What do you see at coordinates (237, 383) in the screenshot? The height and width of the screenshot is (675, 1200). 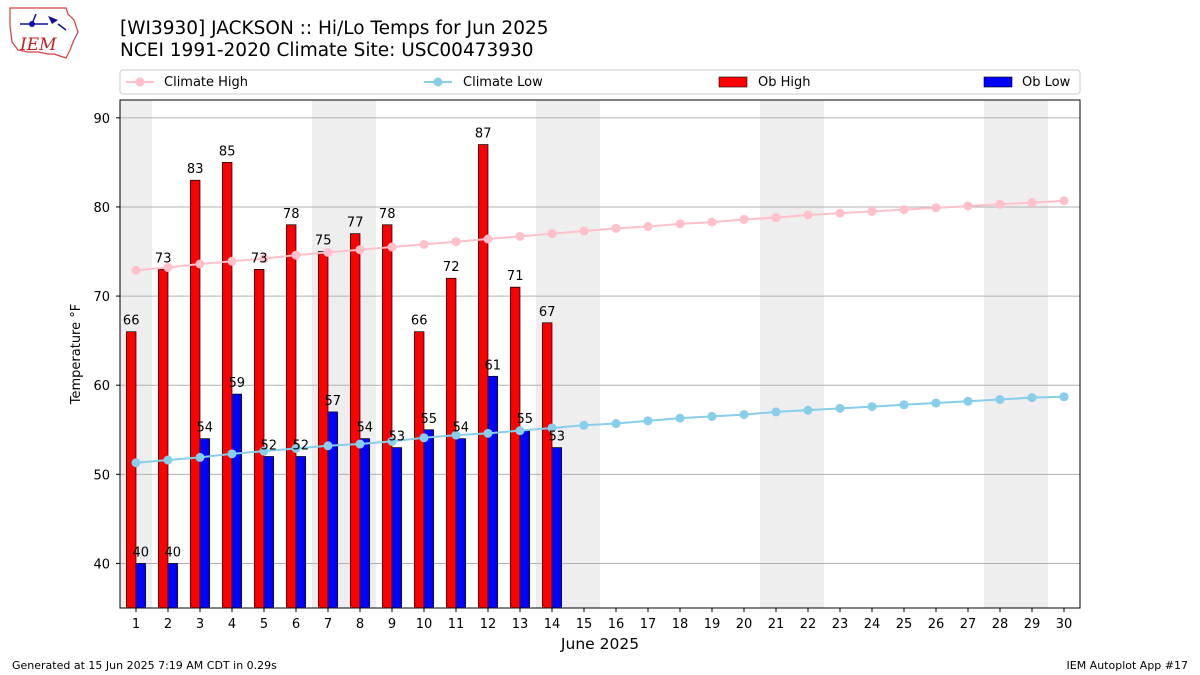 I see `ob-low-label-day-4: 59` at bounding box center [237, 383].